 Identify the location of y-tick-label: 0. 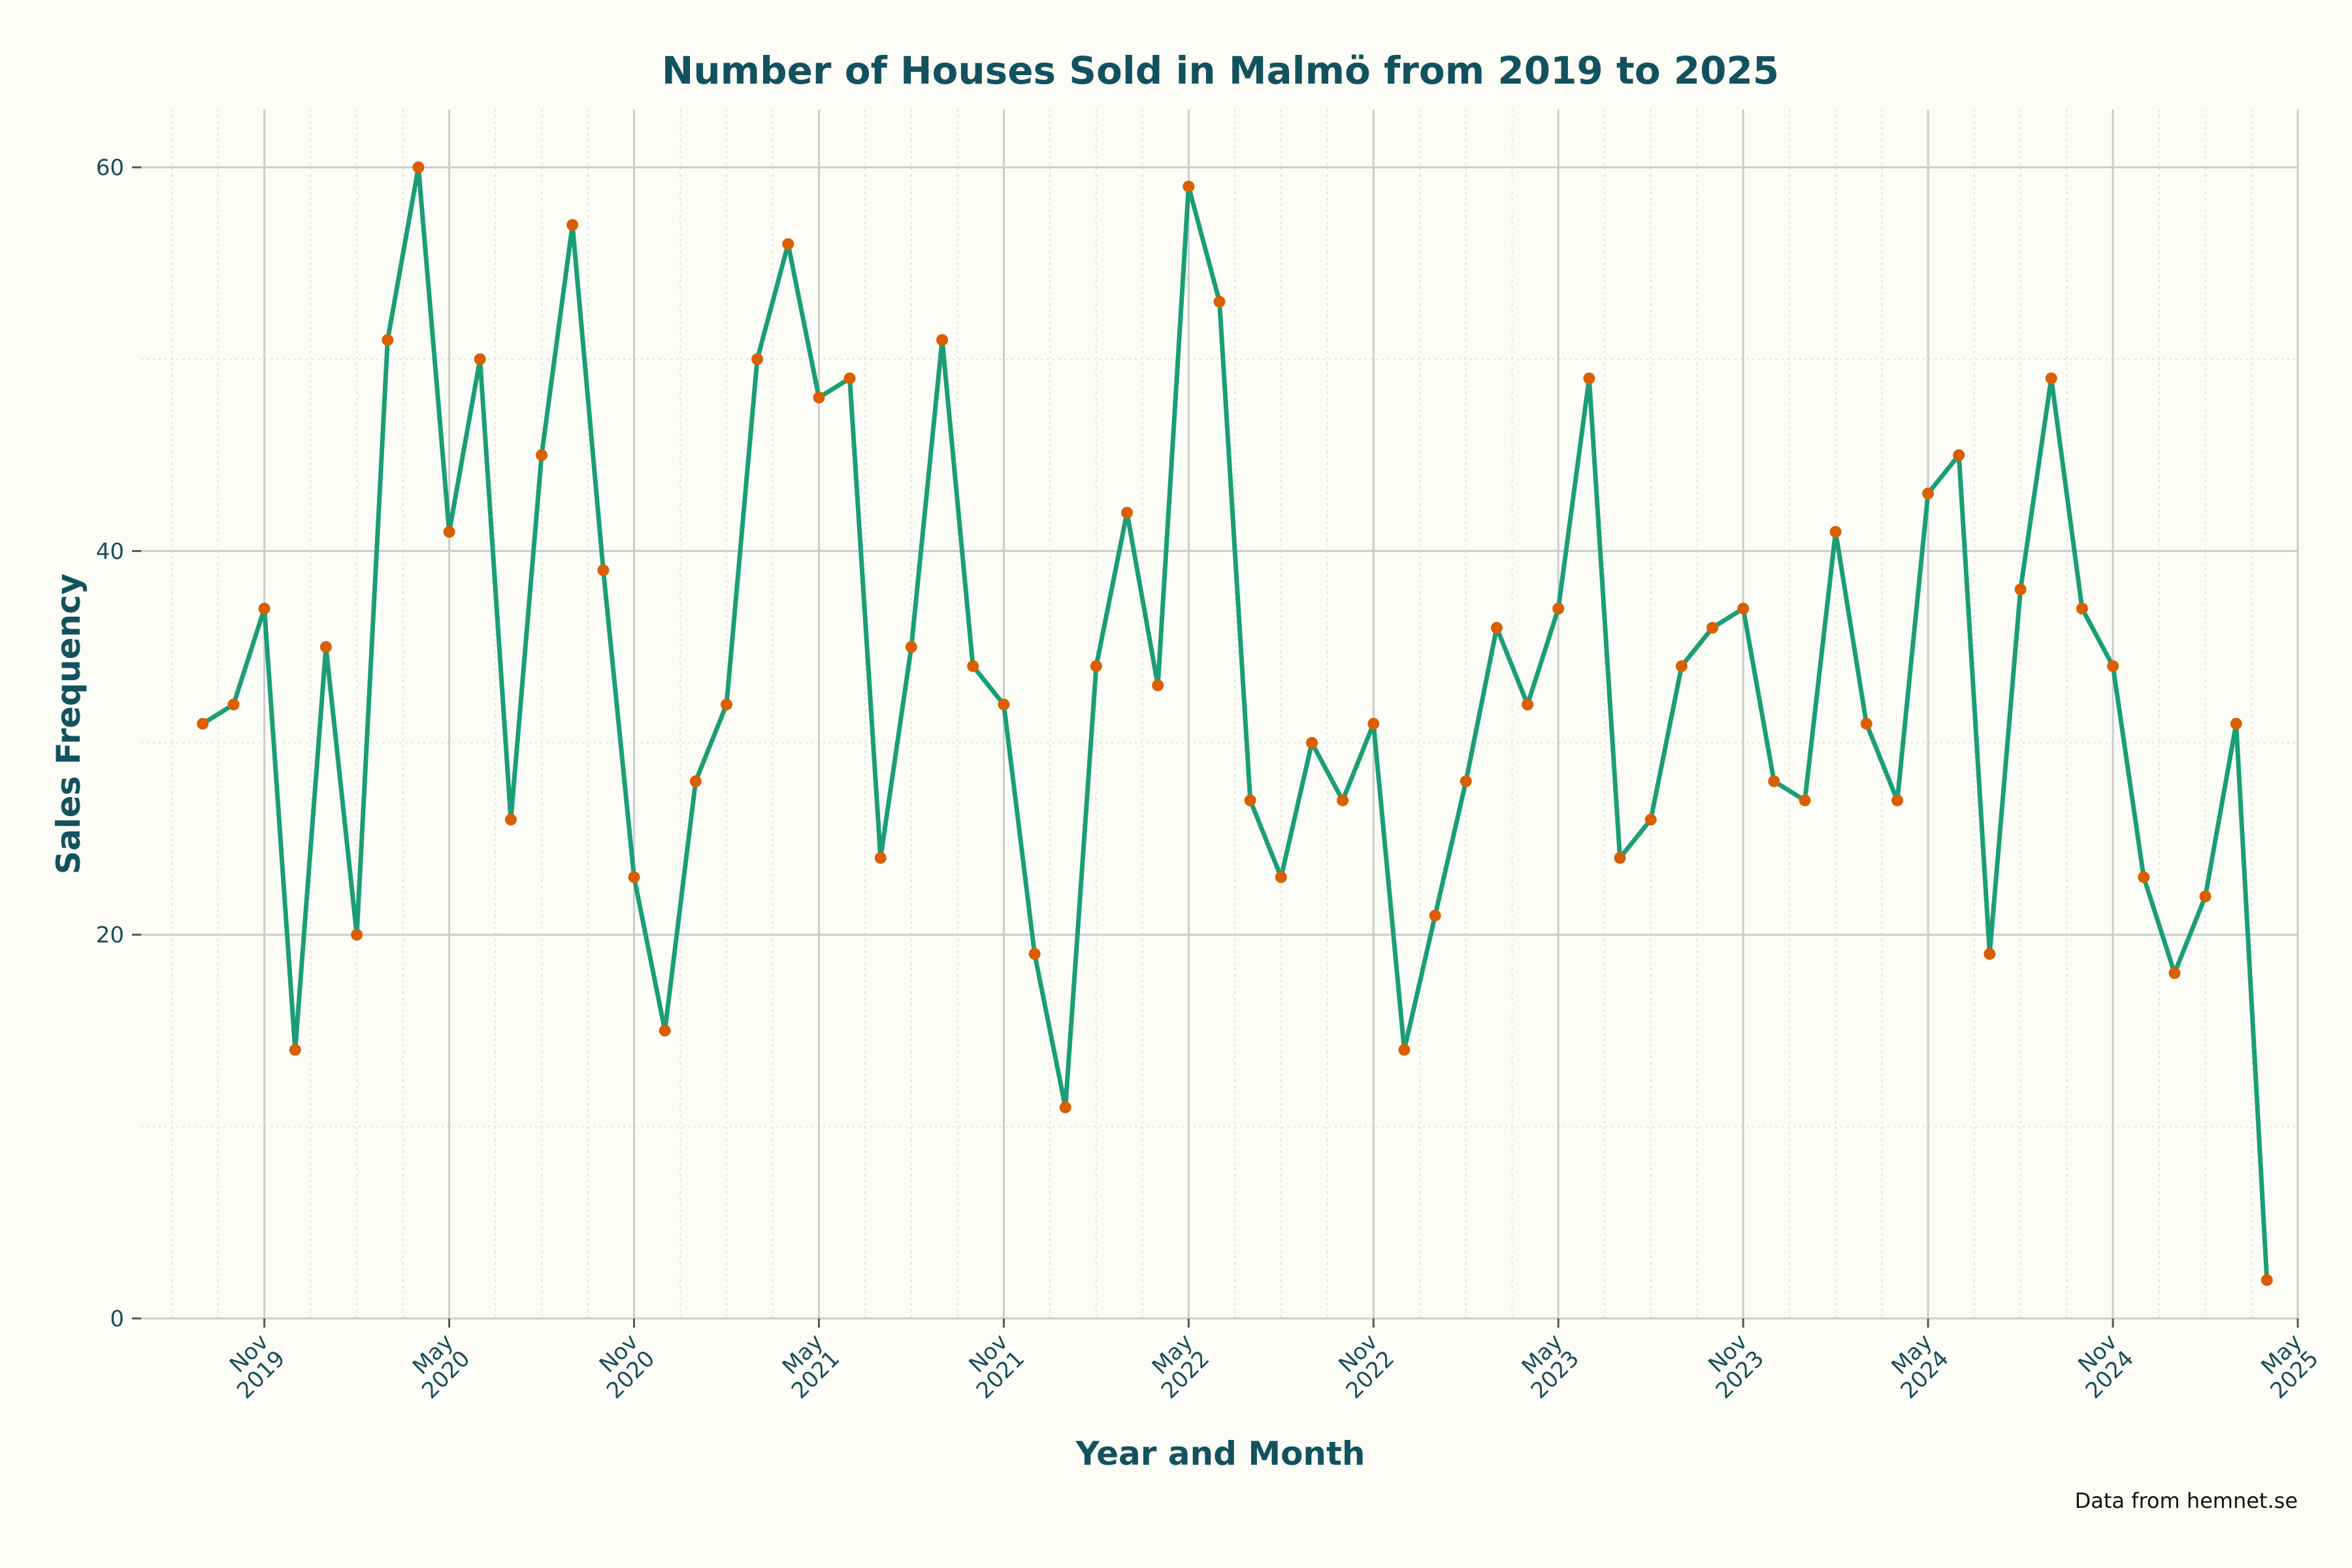
(117, 1319).